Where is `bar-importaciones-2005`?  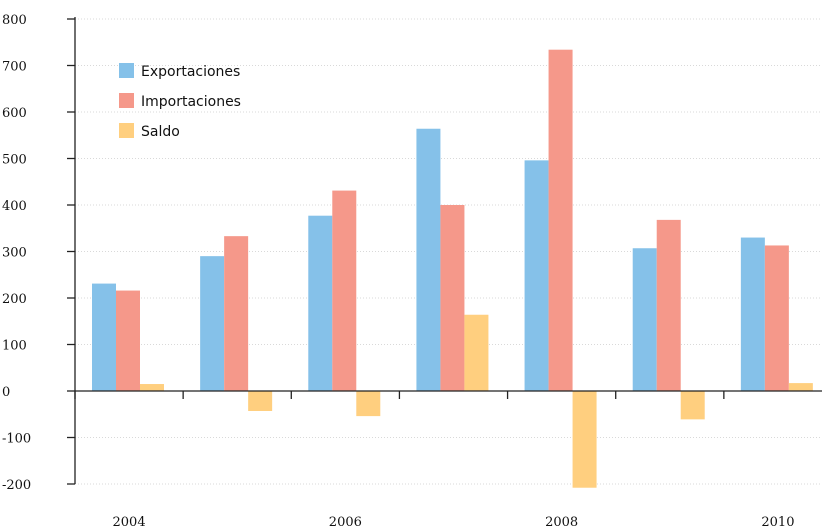 bar-importaciones-2005 is located at coordinates (236, 313).